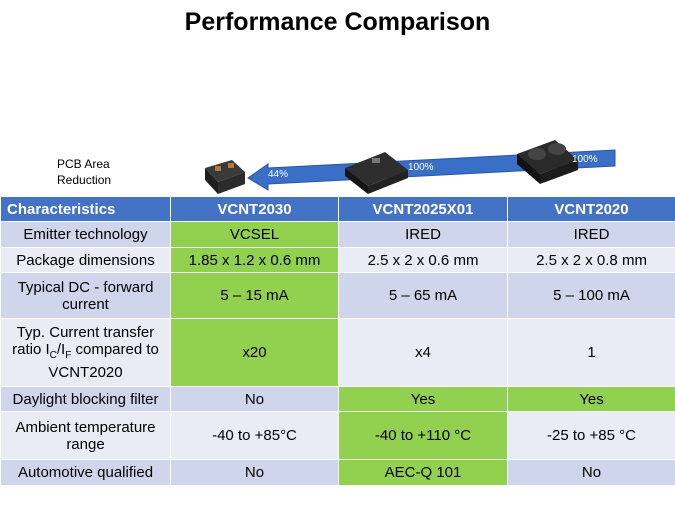  What do you see at coordinates (423, 435) in the screenshot?
I see `cell: -40 to +110 °C` at bounding box center [423, 435].